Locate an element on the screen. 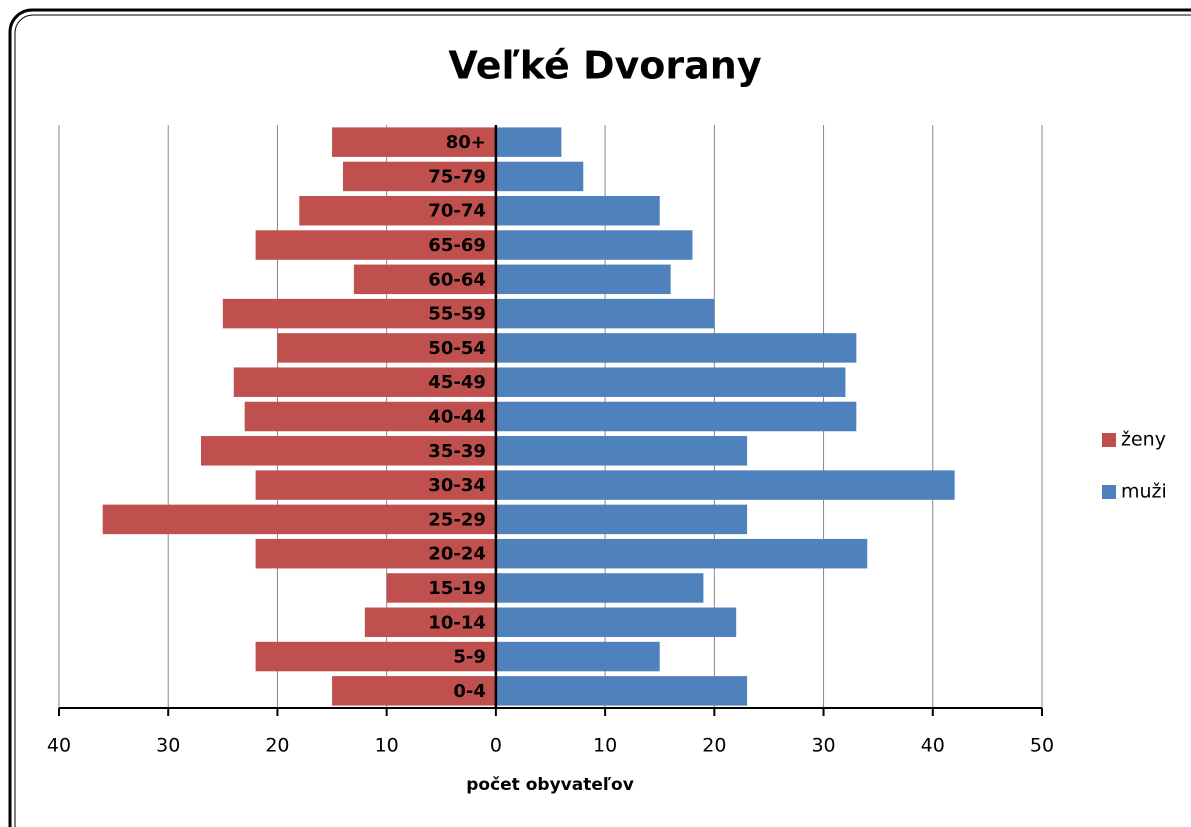 This screenshot has height=827, width=1191. y-tick-label: 25-29 is located at coordinates (457, 519).